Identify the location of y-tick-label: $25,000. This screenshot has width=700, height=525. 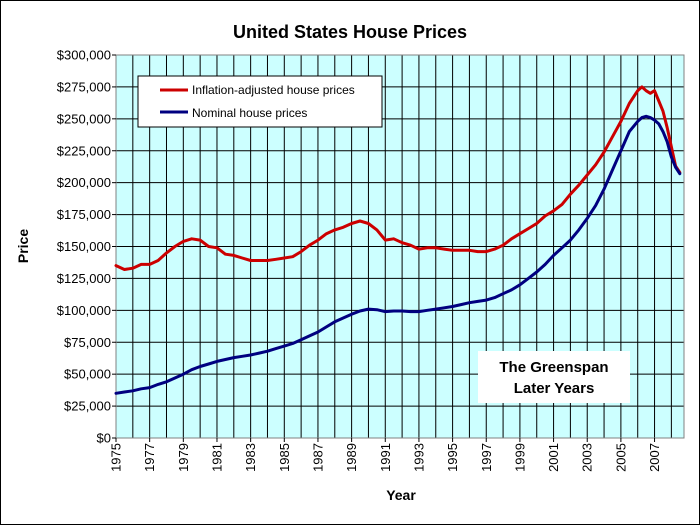
(87, 406).